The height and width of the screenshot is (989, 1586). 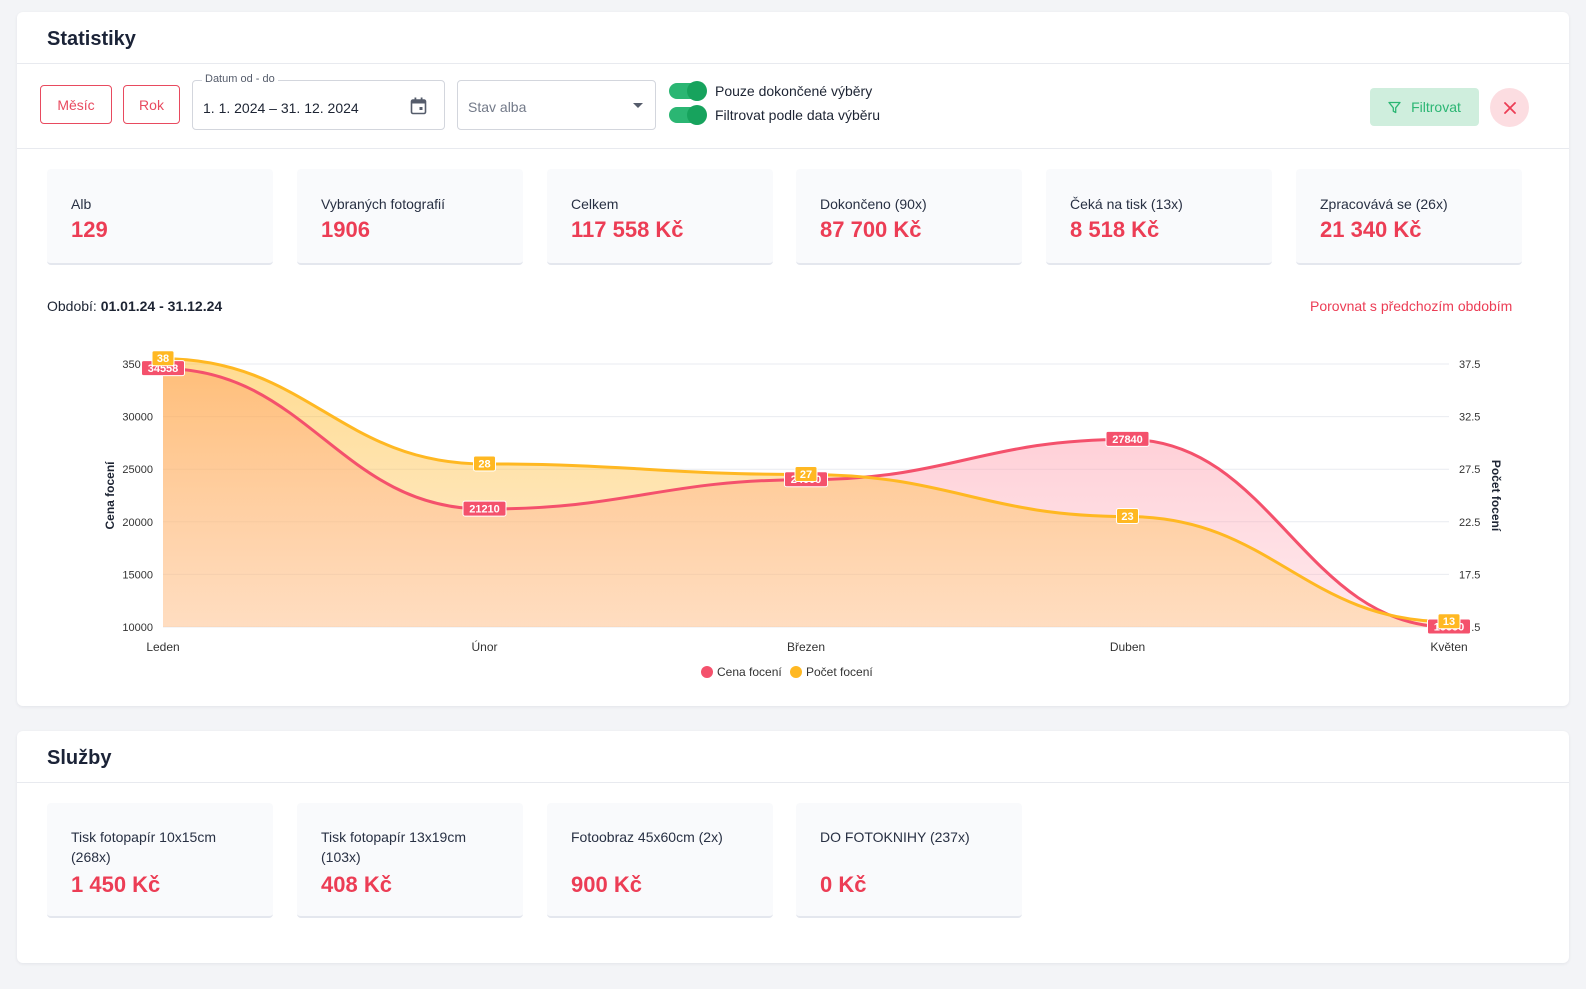 I want to click on compare-link: Porovnat s předchozím obdobím, so click(x=1411, y=306).